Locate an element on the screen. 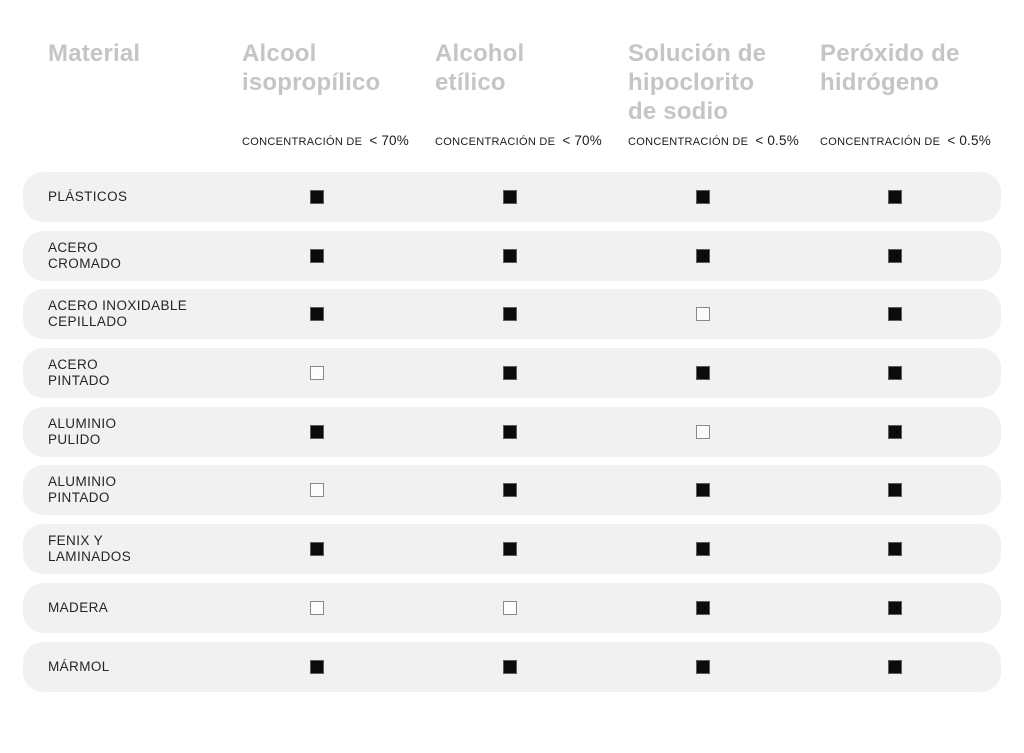 This screenshot has height=753, width=1024. table-row: ACERO PINTADO is located at coordinates (512, 373).